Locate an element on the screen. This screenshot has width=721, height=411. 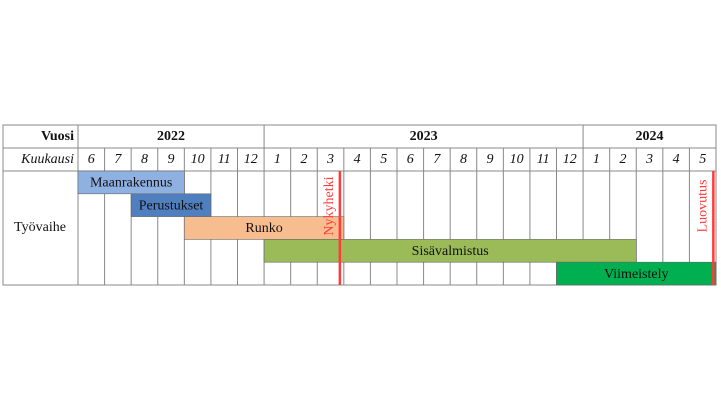
task-label: Perustukset is located at coordinates (171, 205).